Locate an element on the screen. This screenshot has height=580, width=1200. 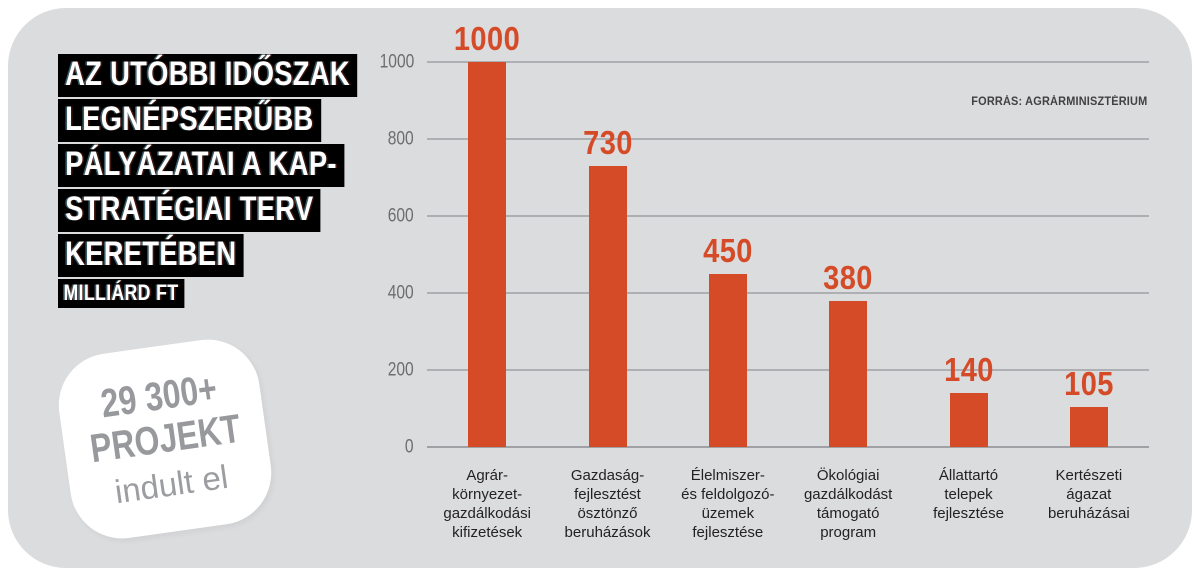
title-line-row: STRATÉGIAI TERV is located at coordinates (207, 210).